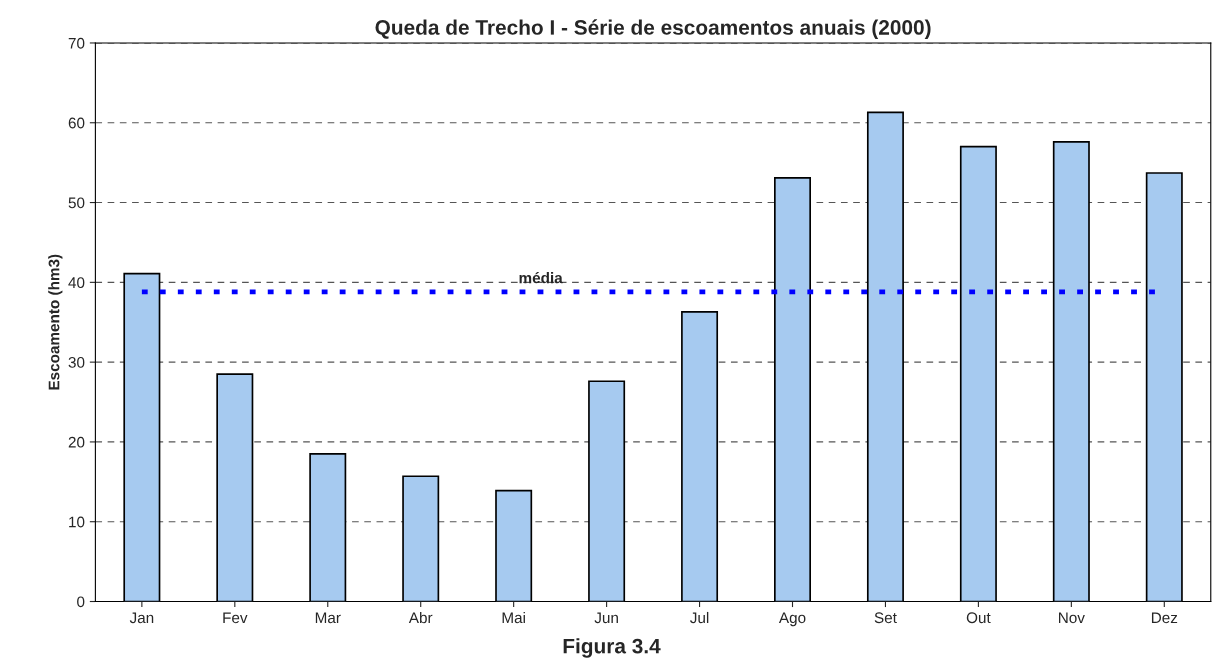 The width and height of the screenshot is (1223, 661). I want to click on y-tick-label: 0, so click(81, 602).